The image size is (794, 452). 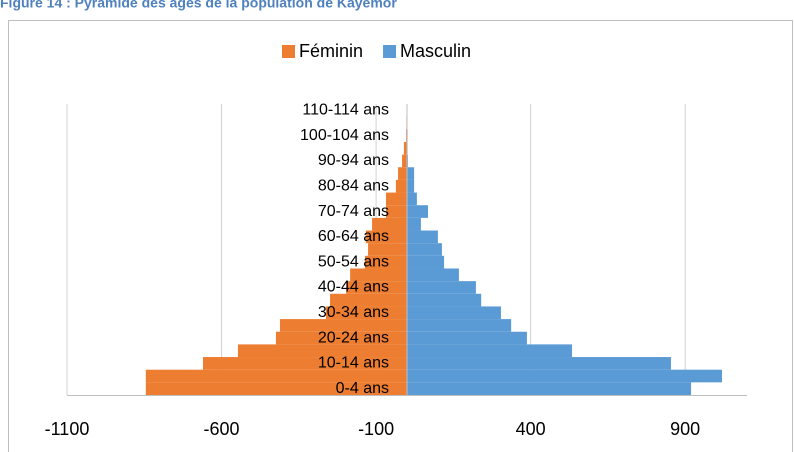 What do you see at coordinates (345, 110) in the screenshot?
I see `y-tick-label: 110-114 ans` at bounding box center [345, 110].